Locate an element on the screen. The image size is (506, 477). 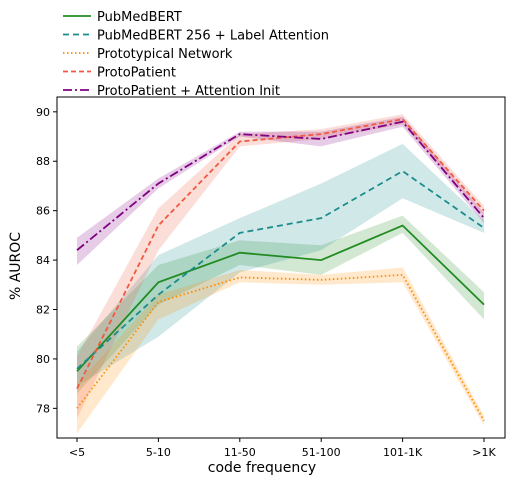
legend-label-pubmedbert: PubMedBERT is located at coordinates (139, 17).